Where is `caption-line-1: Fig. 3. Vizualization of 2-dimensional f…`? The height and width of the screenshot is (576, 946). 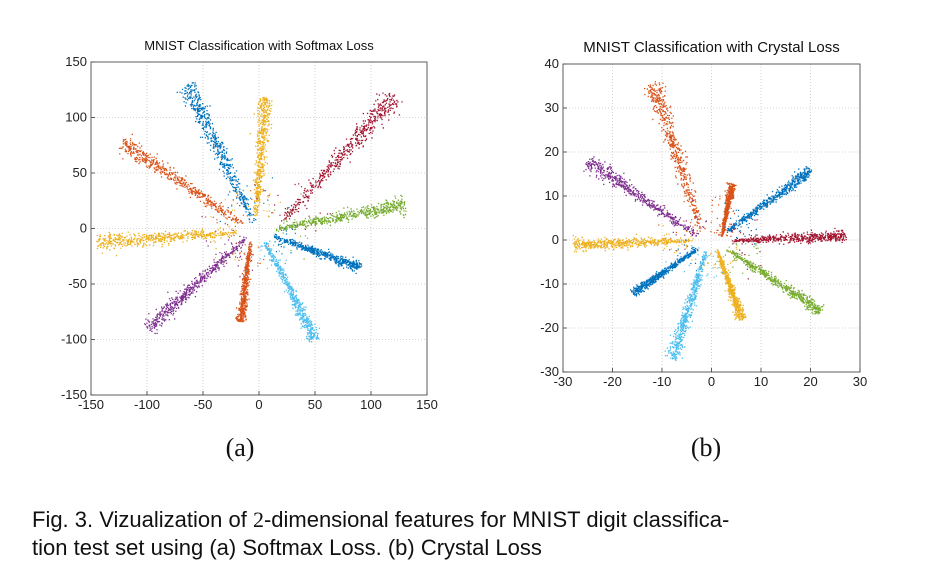 caption-line-1: Fig. 3. Vizualization of 2-dimensional f… is located at coordinates (381, 519).